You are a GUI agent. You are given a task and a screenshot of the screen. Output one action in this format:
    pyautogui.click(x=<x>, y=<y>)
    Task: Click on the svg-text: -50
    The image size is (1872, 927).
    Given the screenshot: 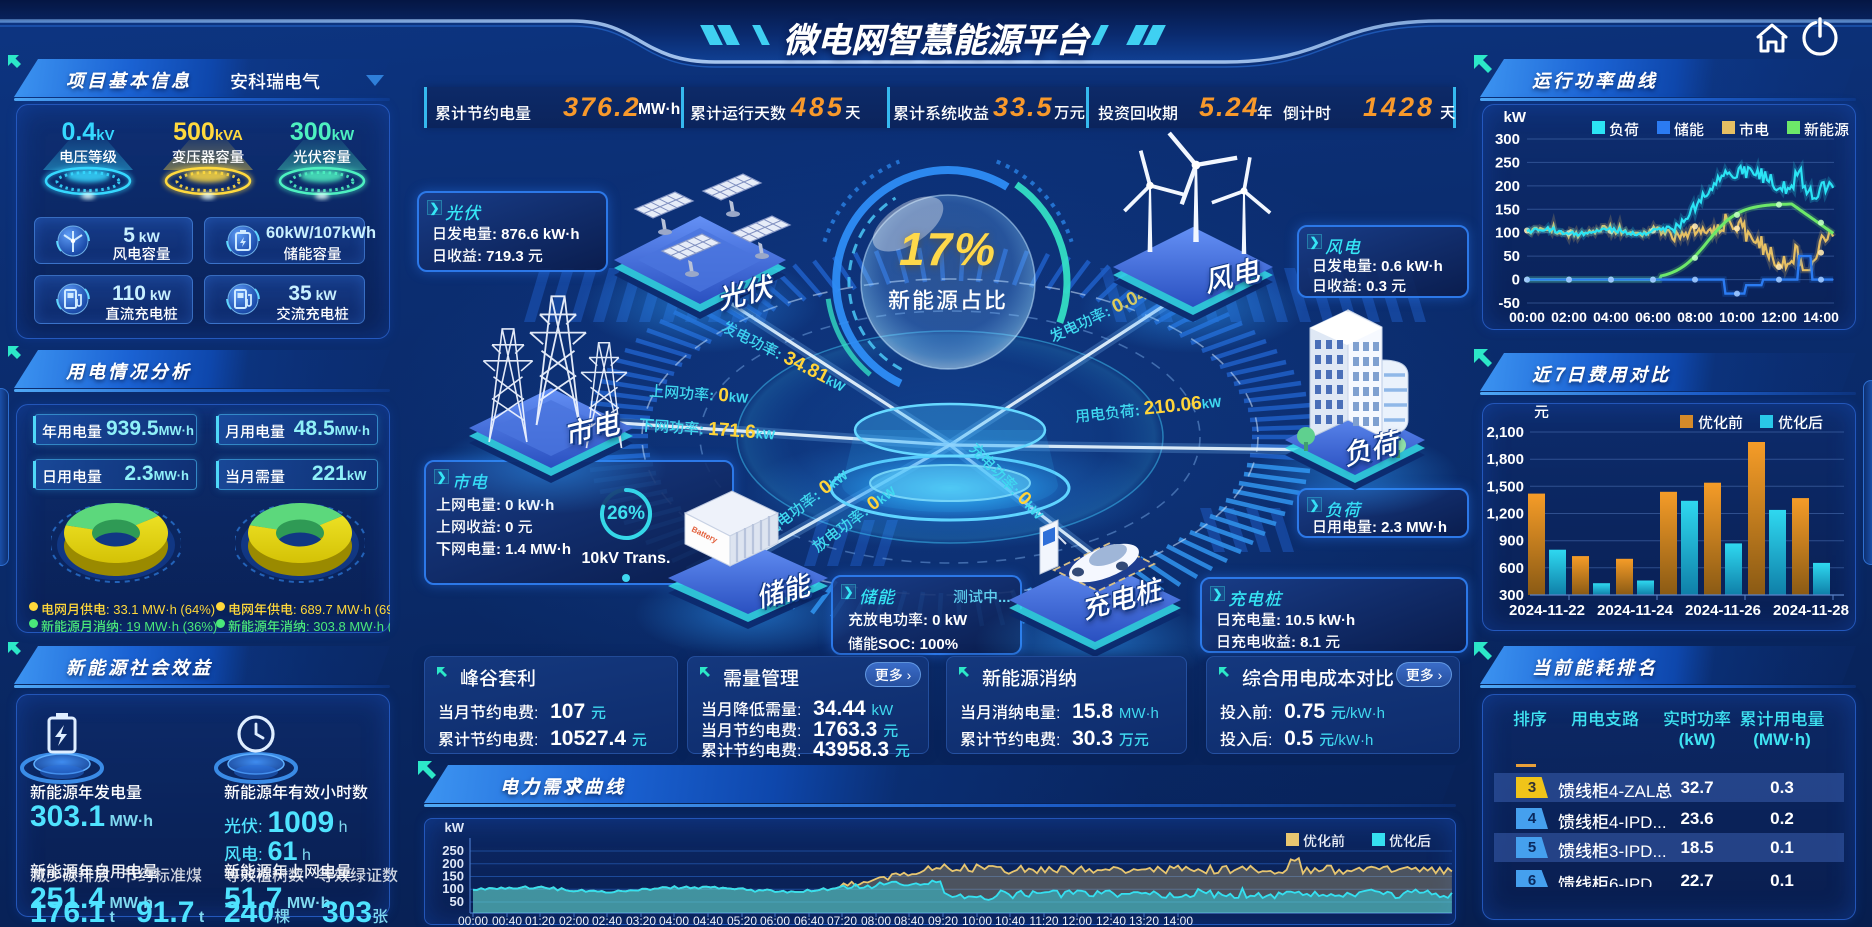 What is the action you would take?
    pyautogui.click(x=1509, y=303)
    